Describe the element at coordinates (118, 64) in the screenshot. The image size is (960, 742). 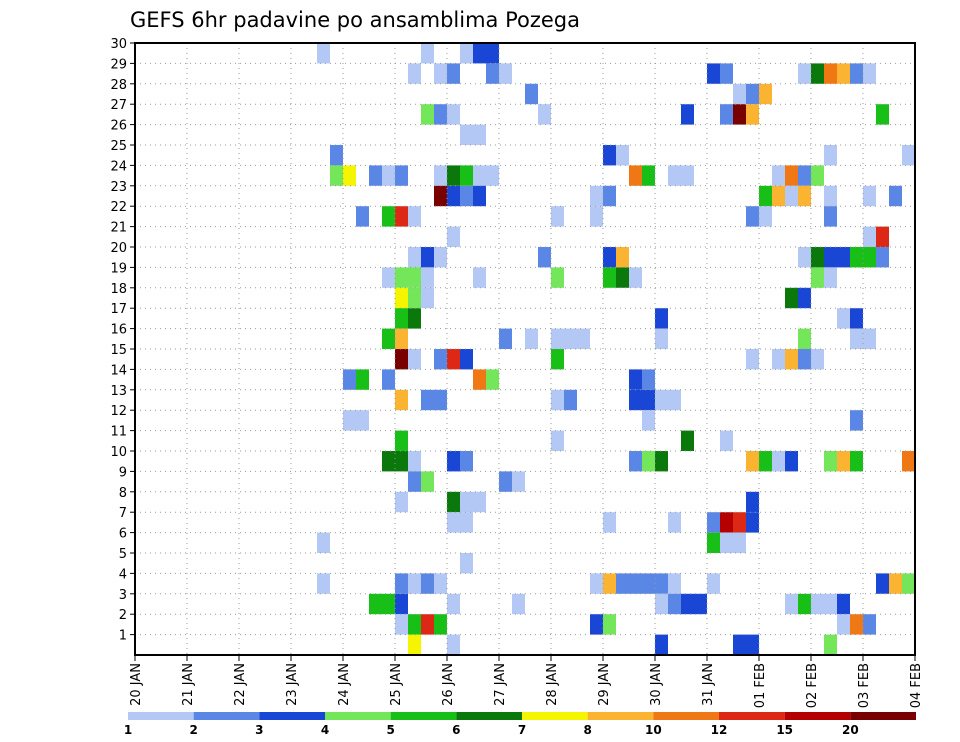
I see `y-tick-label: 29` at that location.